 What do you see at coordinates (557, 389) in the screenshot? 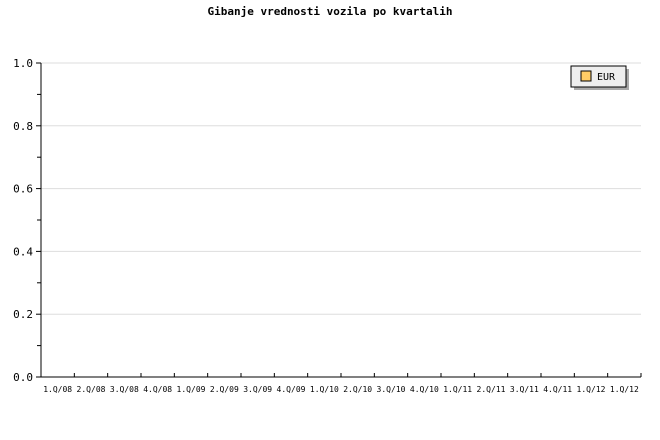
I see `x-tick-label: 4.Q/11` at bounding box center [557, 389].